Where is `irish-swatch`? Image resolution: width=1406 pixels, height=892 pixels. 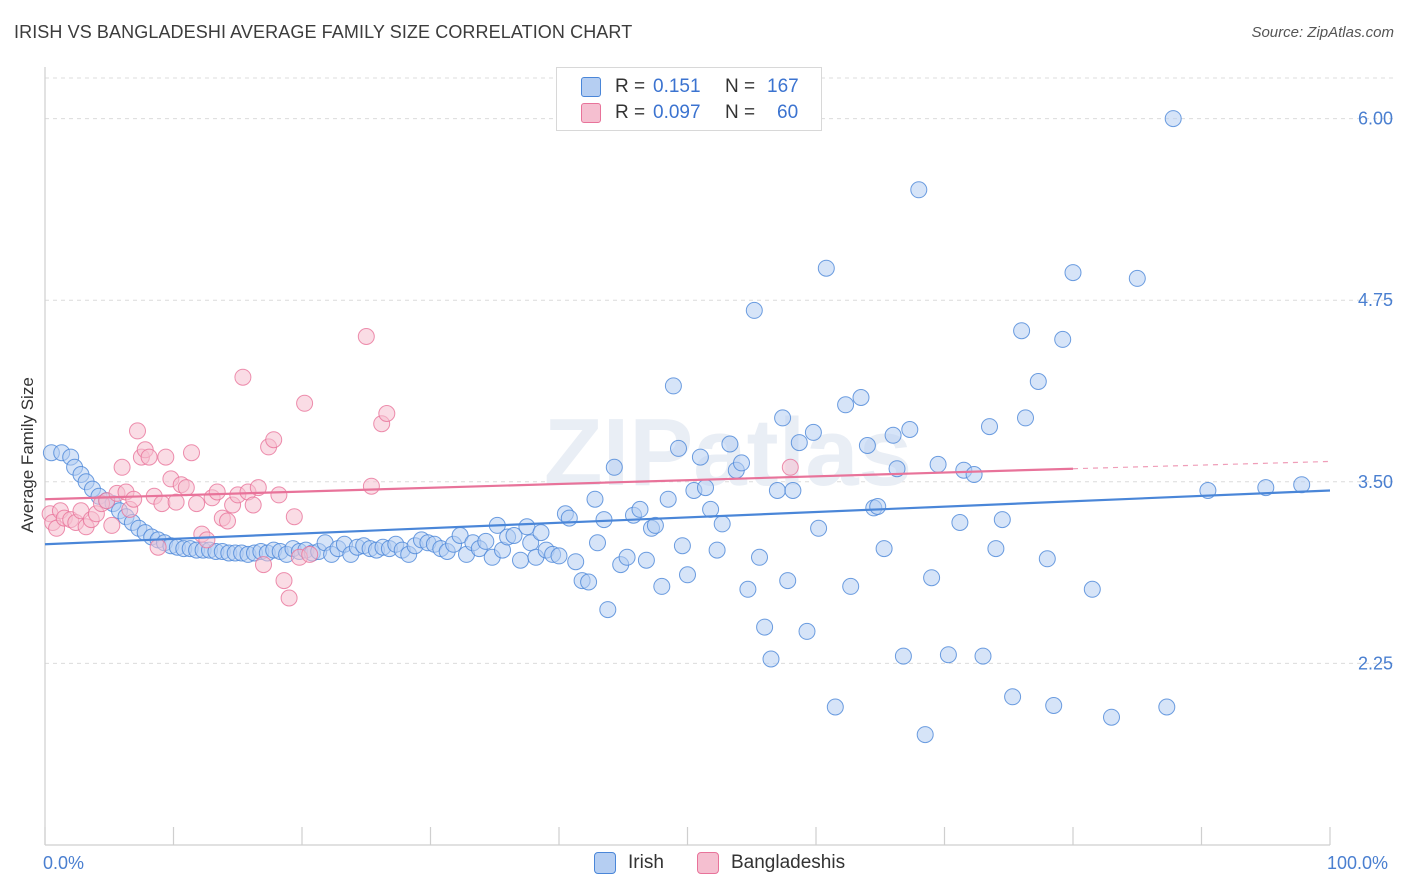 irish-swatch is located at coordinates (591, 87).